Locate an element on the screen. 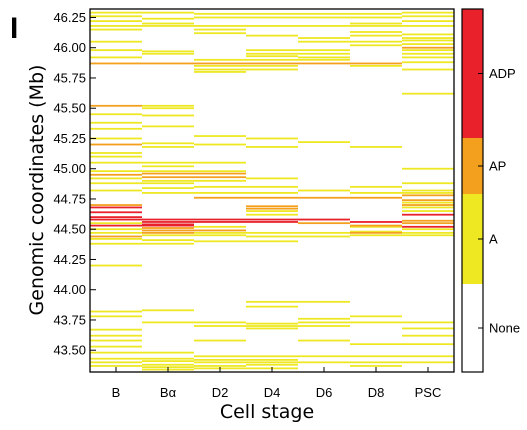  x-tick-label: PSC is located at coordinates (428, 392).